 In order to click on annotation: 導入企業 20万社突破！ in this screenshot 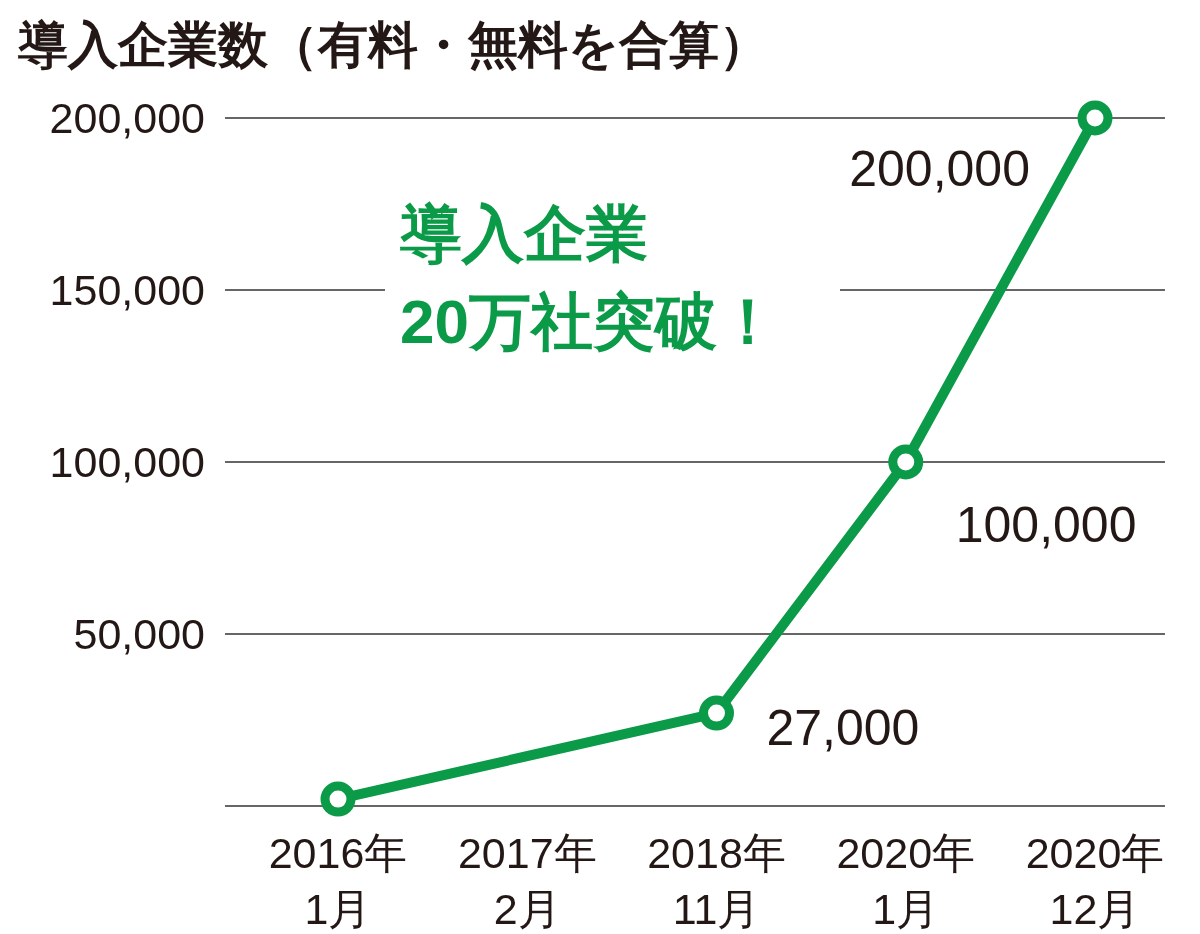, I will do `click(589, 277)`.